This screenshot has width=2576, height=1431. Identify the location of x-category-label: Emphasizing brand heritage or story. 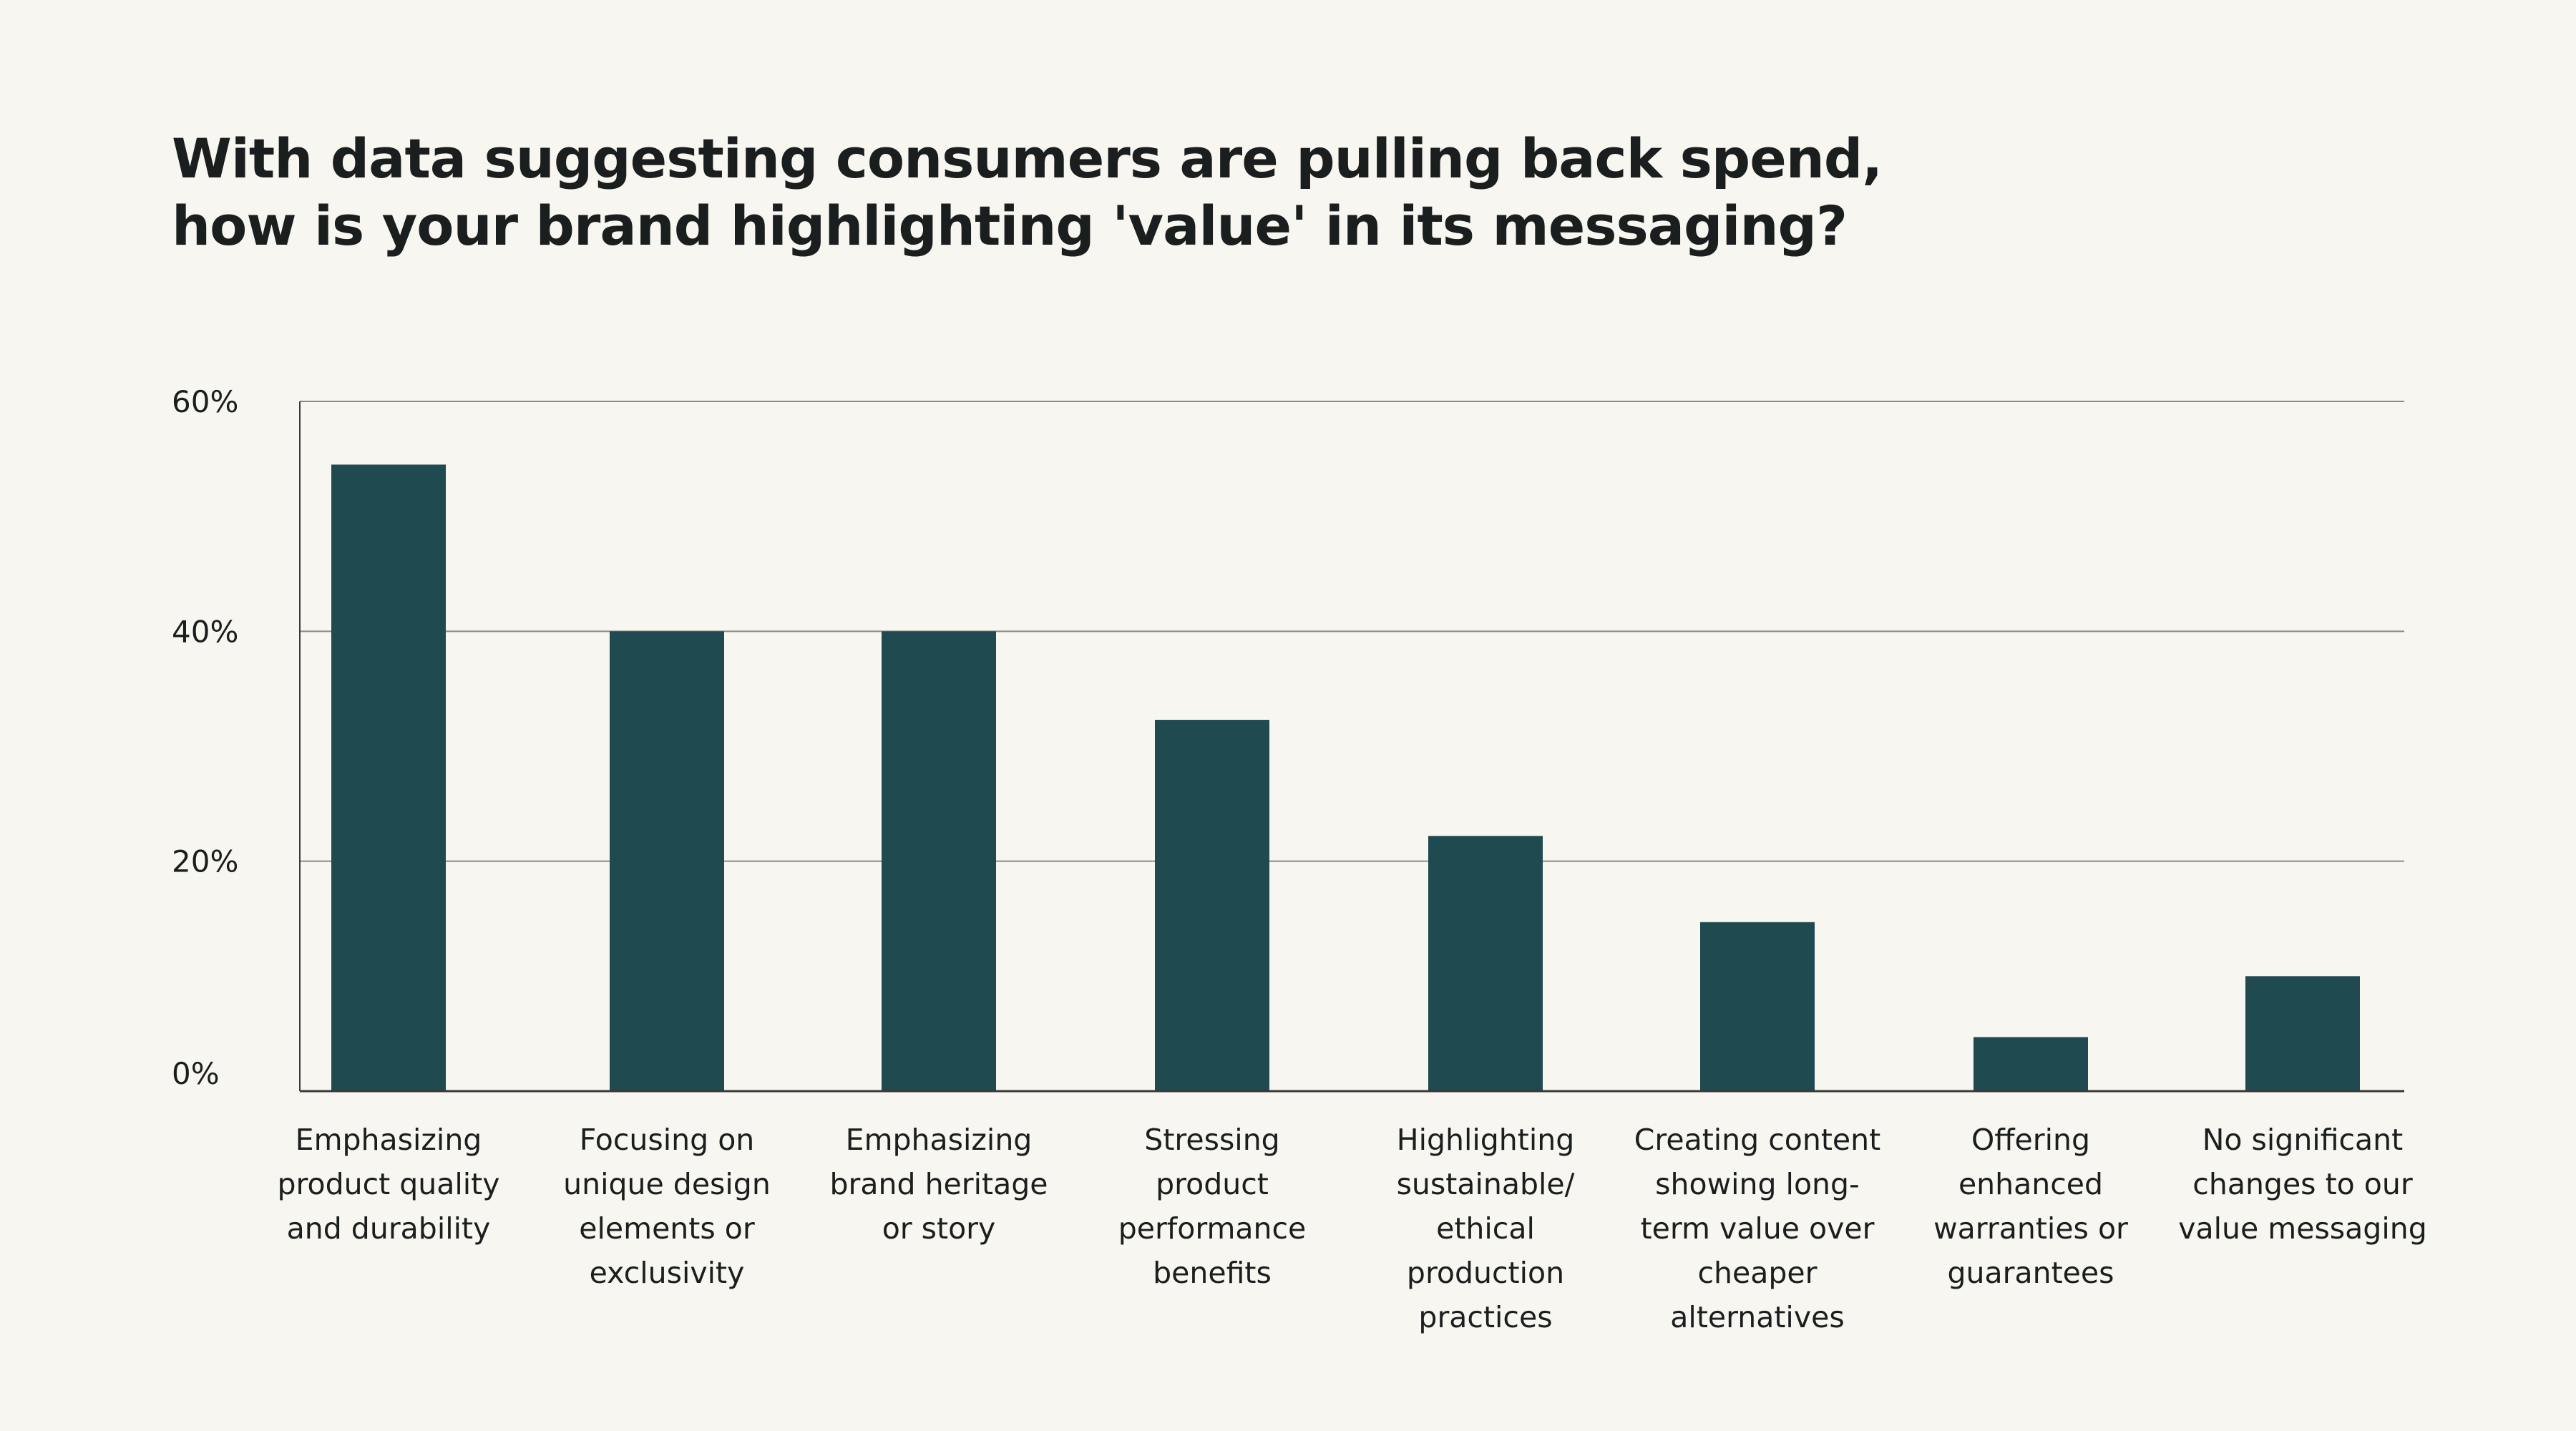
(938, 1184).